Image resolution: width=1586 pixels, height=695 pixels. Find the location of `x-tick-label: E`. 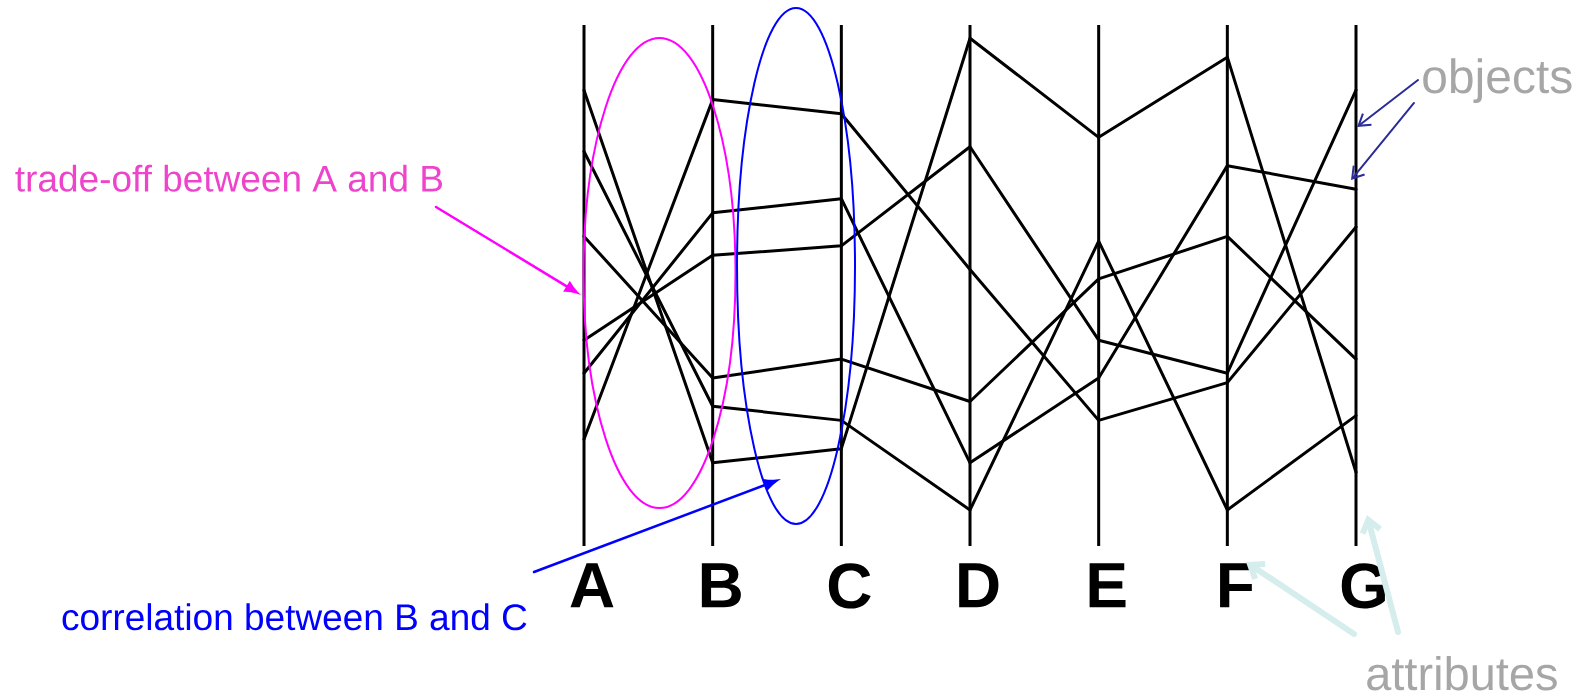

x-tick-label: E is located at coordinates (1107, 585).